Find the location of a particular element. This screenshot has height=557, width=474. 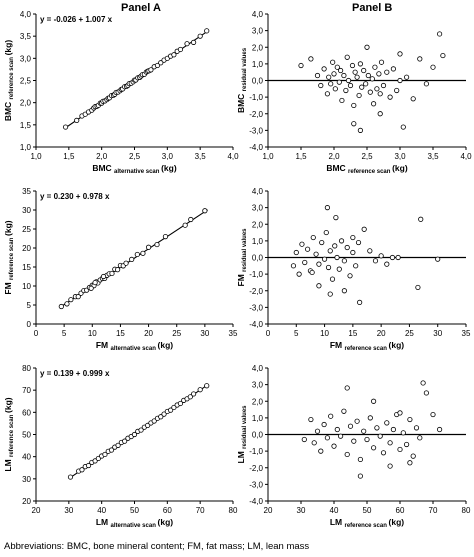

x-axis-label: FM reference scan (kg) is located at coordinates (367, 346).